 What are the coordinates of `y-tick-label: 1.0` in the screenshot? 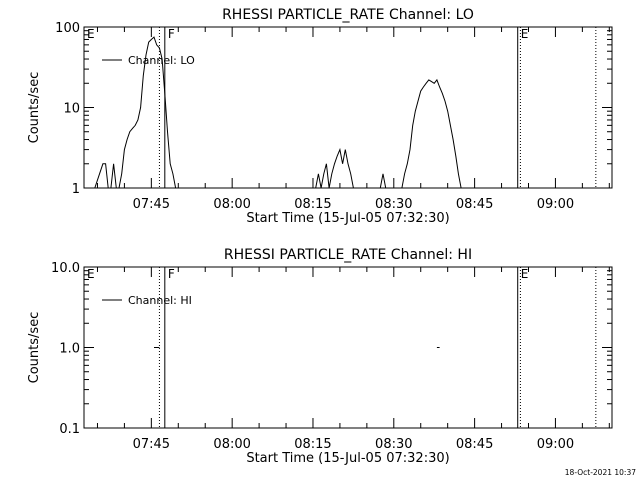 It's located at (69, 349).